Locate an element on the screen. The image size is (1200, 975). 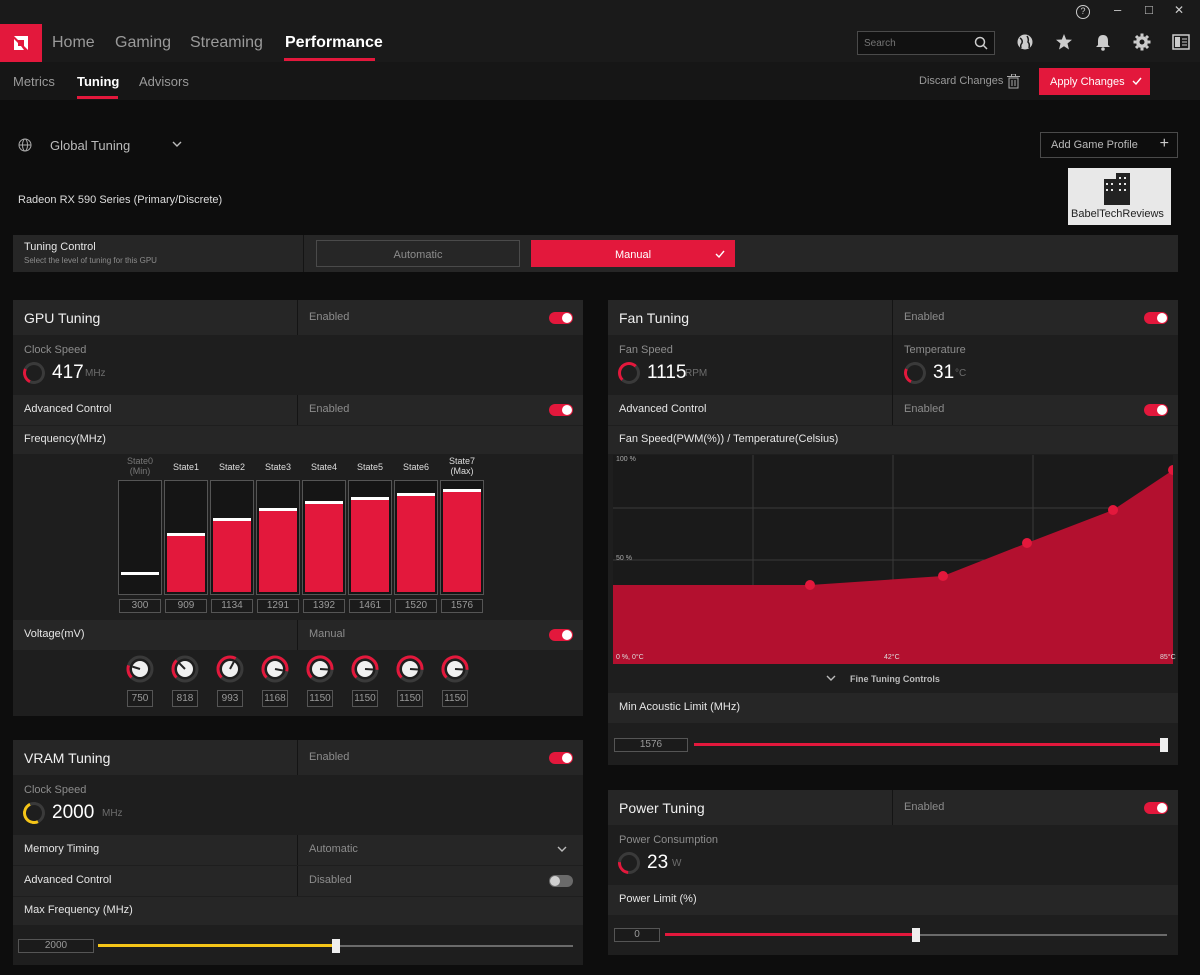
state-value: 1392 is located at coordinates (324, 606).